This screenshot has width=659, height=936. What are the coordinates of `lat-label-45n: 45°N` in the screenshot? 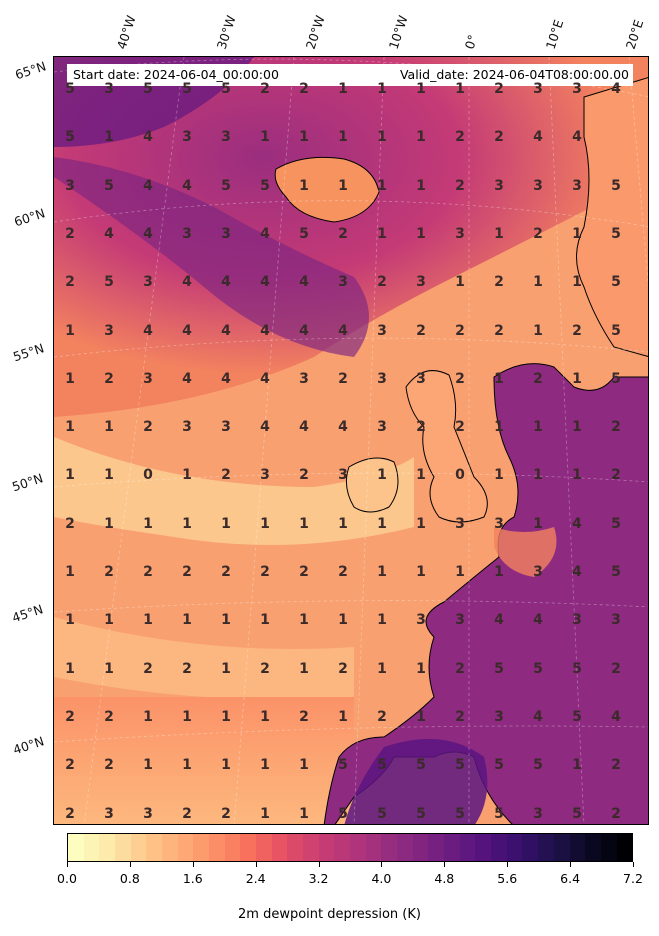 It's located at (27, 613).